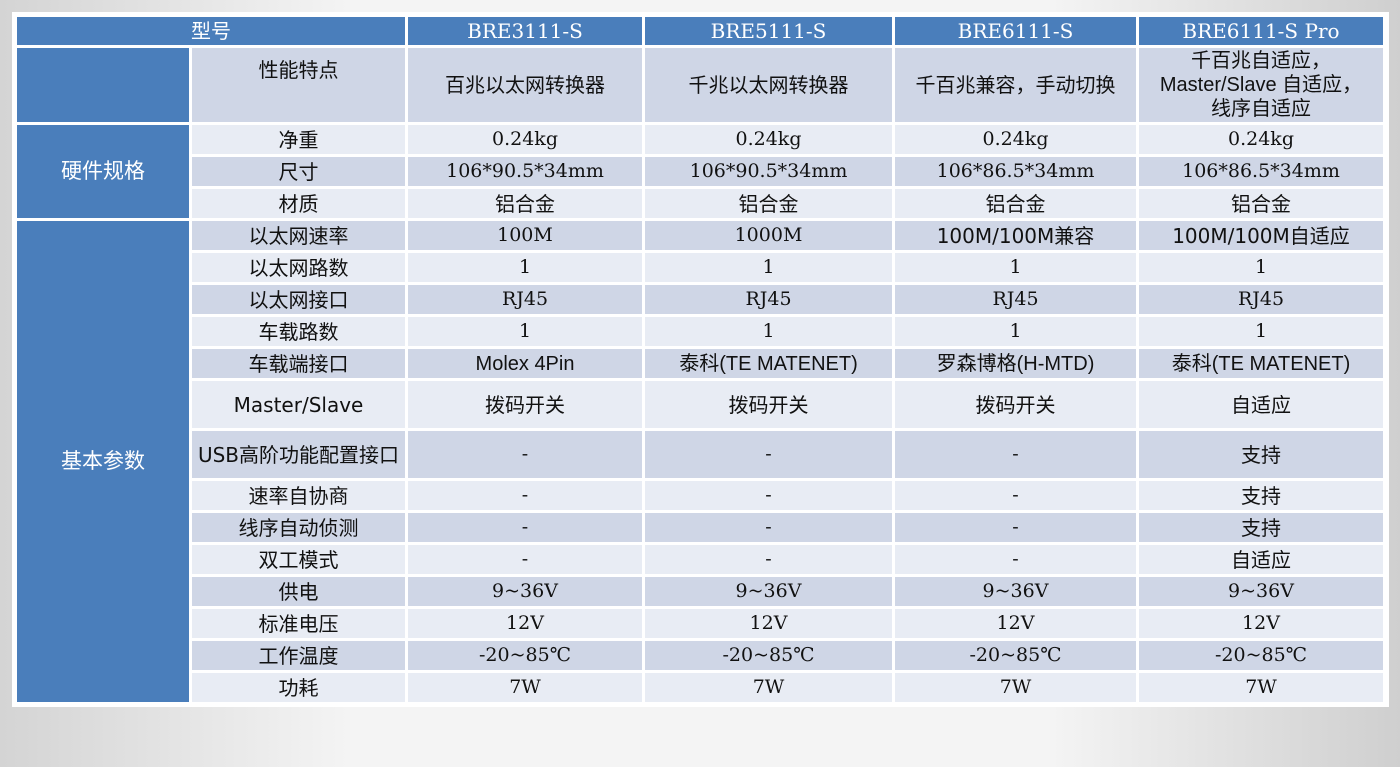 The height and width of the screenshot is (767, 1400). Describe the element at coordinates (298, 171) in the screenshot. I see `row-label: 尺寸` at that location.